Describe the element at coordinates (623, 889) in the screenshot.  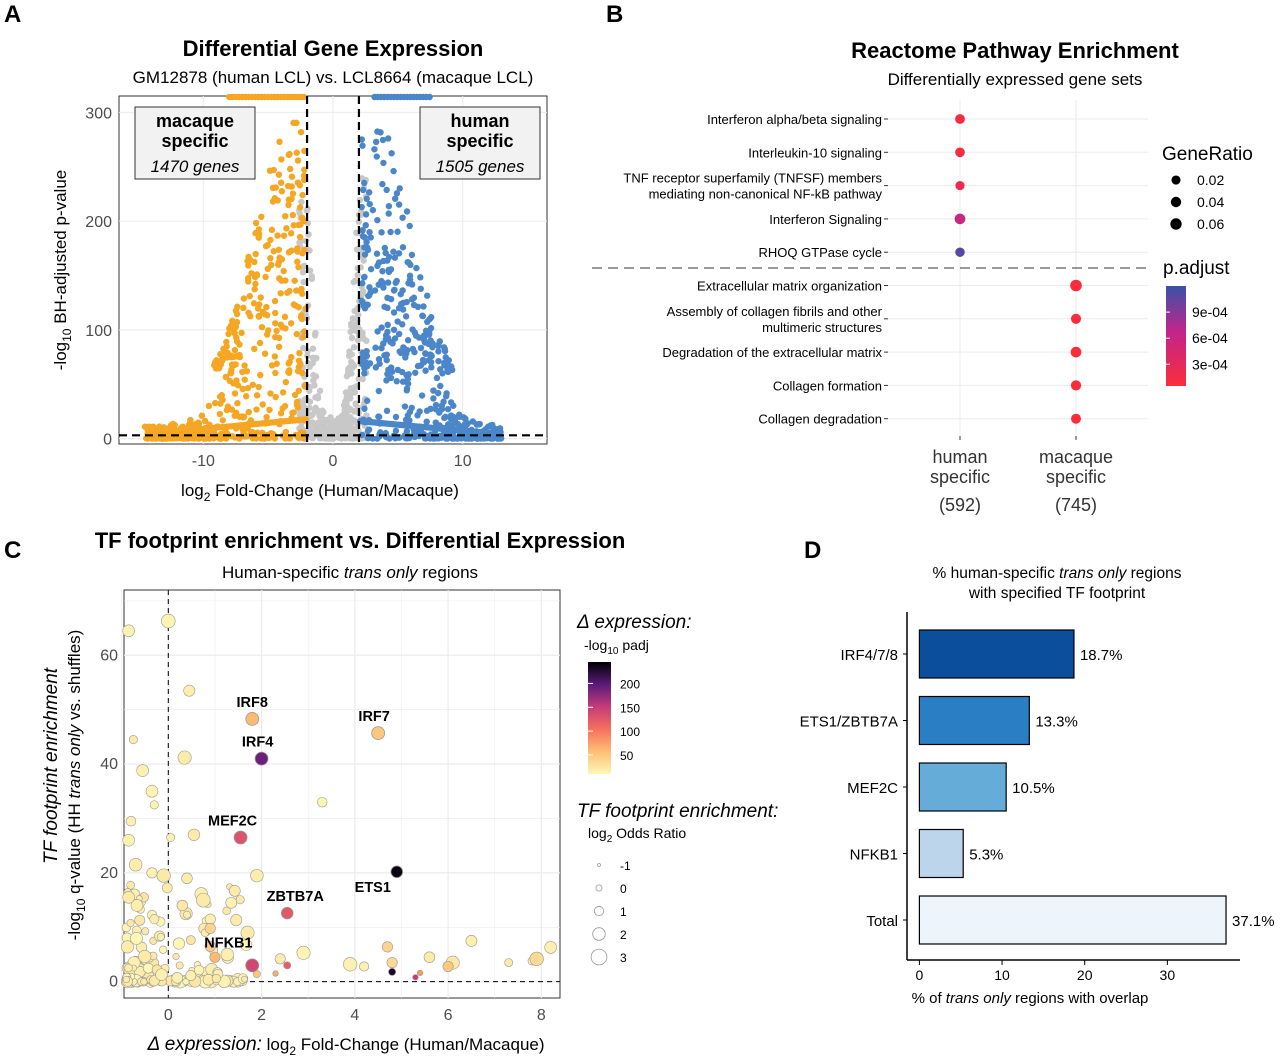
I see `odds-legend-label: 0` at that location.